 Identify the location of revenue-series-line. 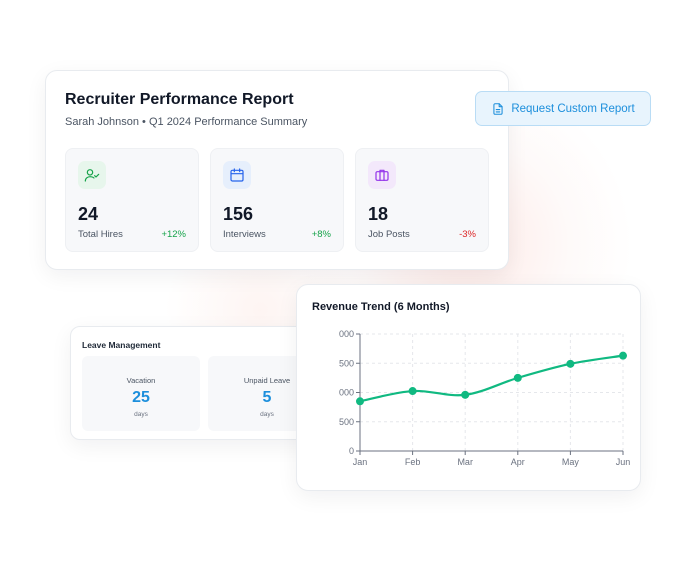
(491, 378).